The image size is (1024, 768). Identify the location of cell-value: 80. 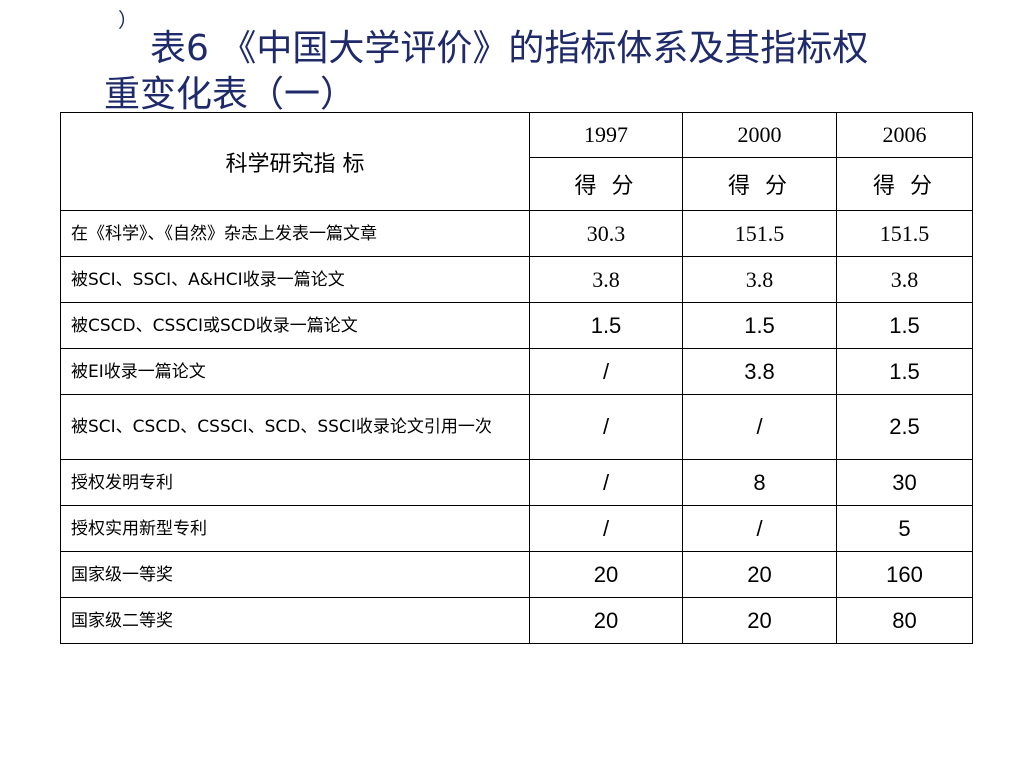
(904, 620).